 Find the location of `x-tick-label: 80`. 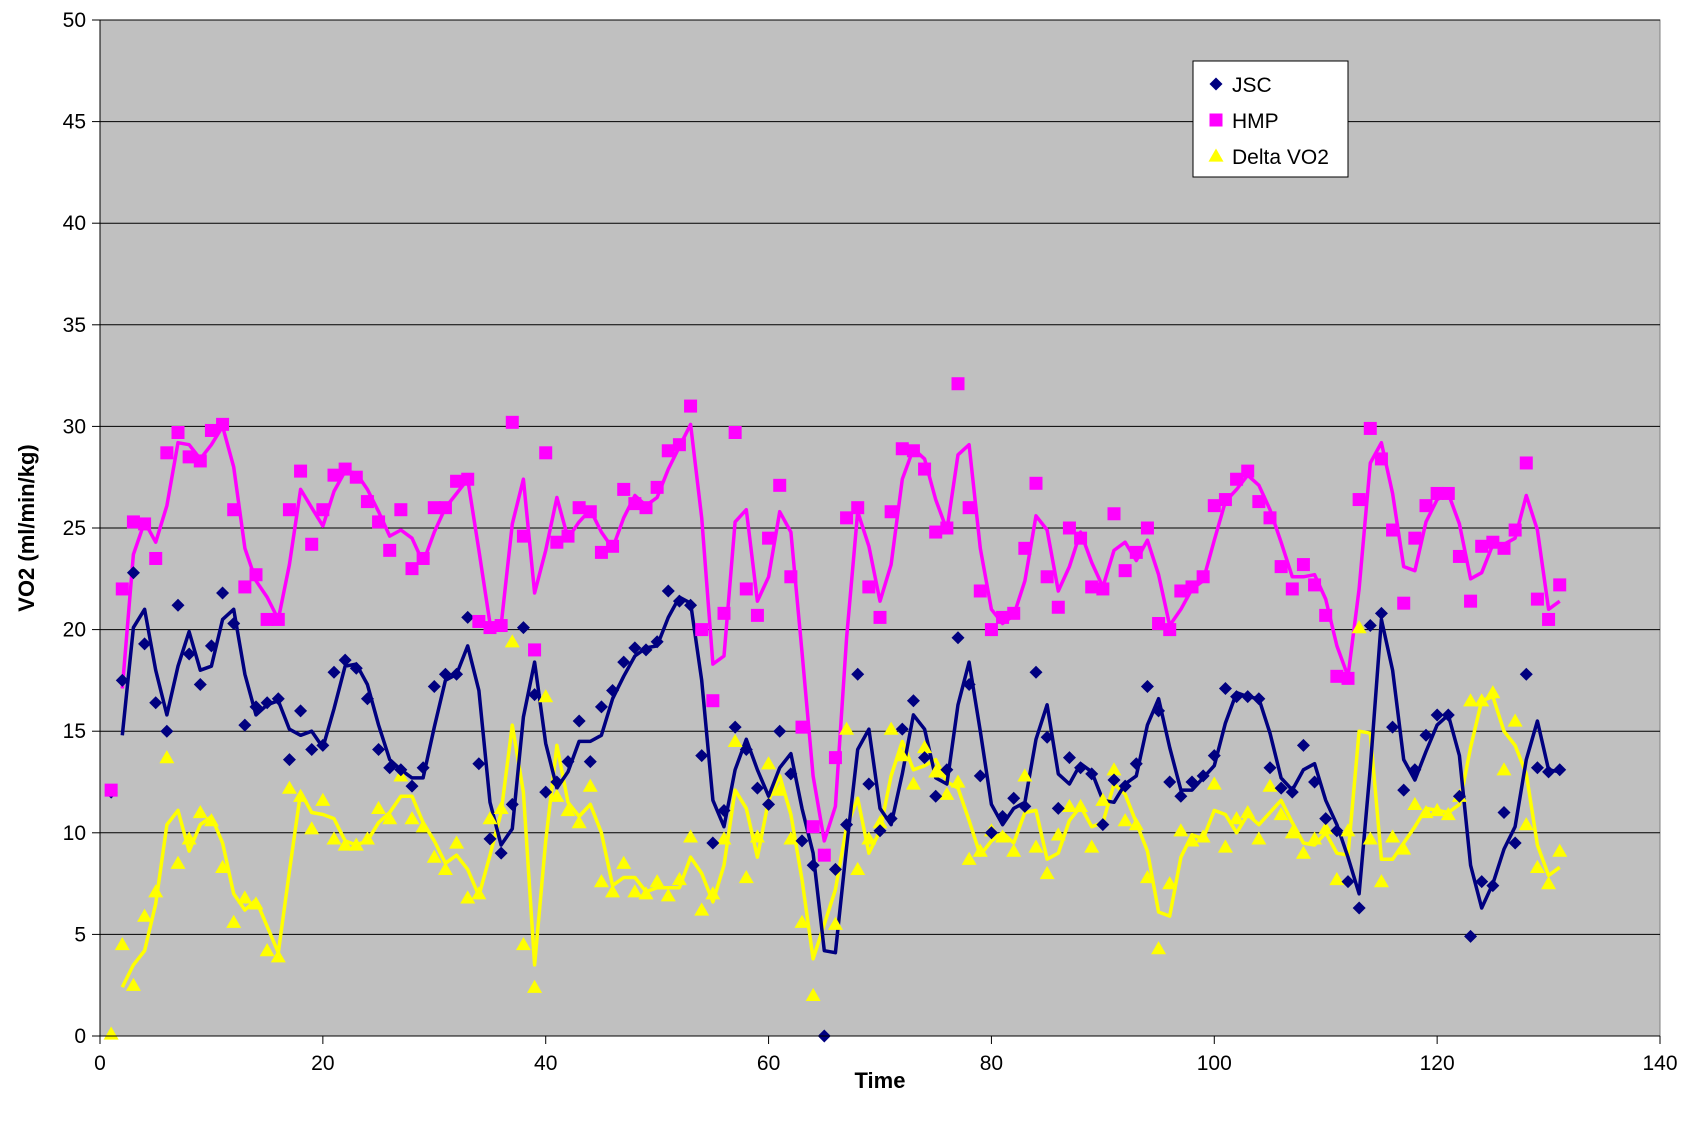

x-tick-label: 80 is located at coordinates (991, 1063).